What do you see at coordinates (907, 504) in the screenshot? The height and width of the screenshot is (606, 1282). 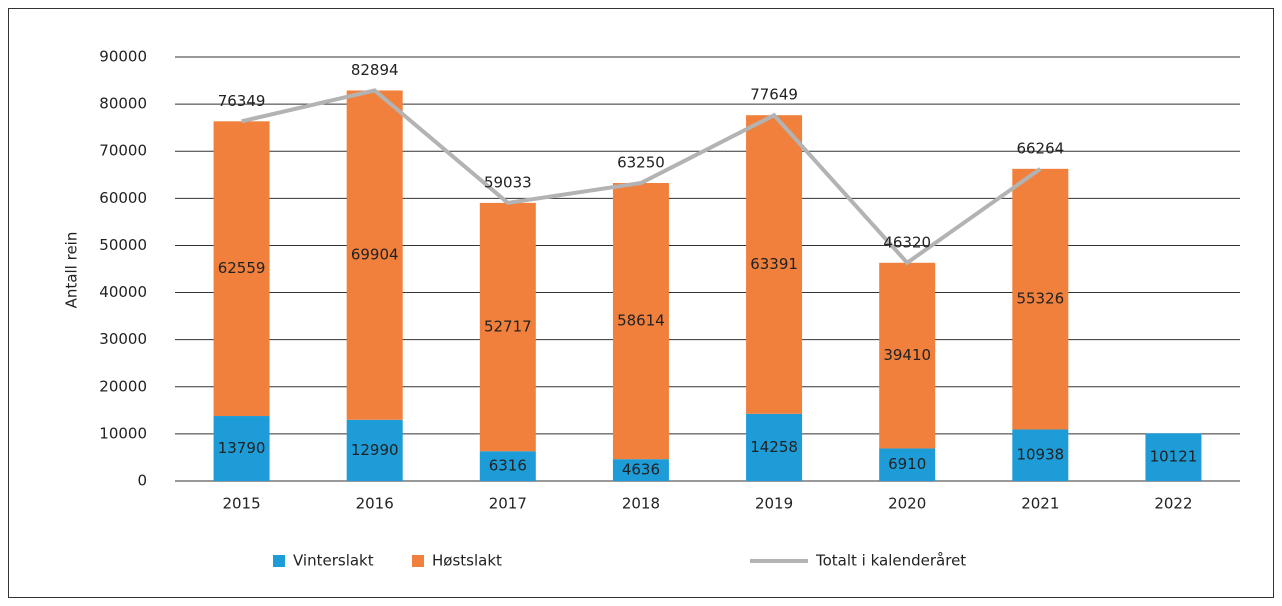 I see `x-tick-label: 2020` at bounding box center [907, 504].